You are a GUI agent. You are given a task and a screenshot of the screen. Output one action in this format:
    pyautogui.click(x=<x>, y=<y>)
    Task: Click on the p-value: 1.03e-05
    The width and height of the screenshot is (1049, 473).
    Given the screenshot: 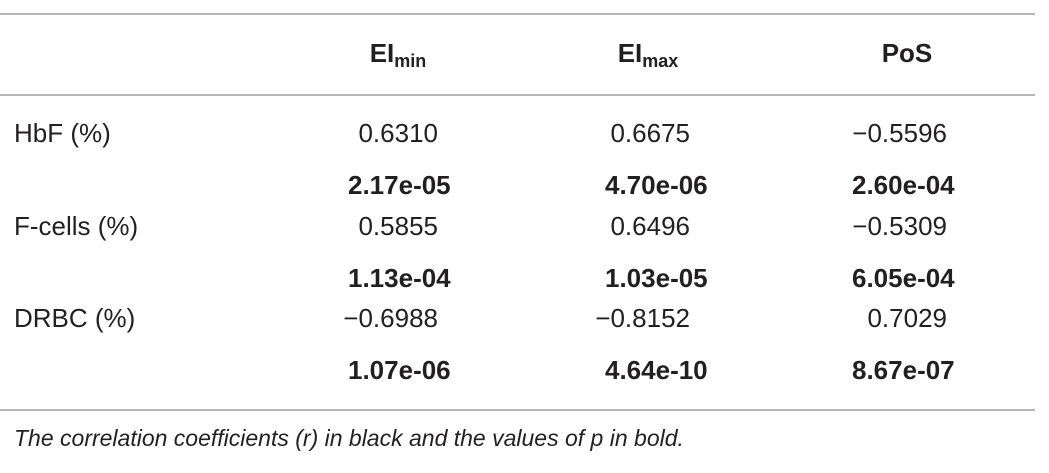 What is the action you would take?
    pyautogui.click(x=656, y=278)
    